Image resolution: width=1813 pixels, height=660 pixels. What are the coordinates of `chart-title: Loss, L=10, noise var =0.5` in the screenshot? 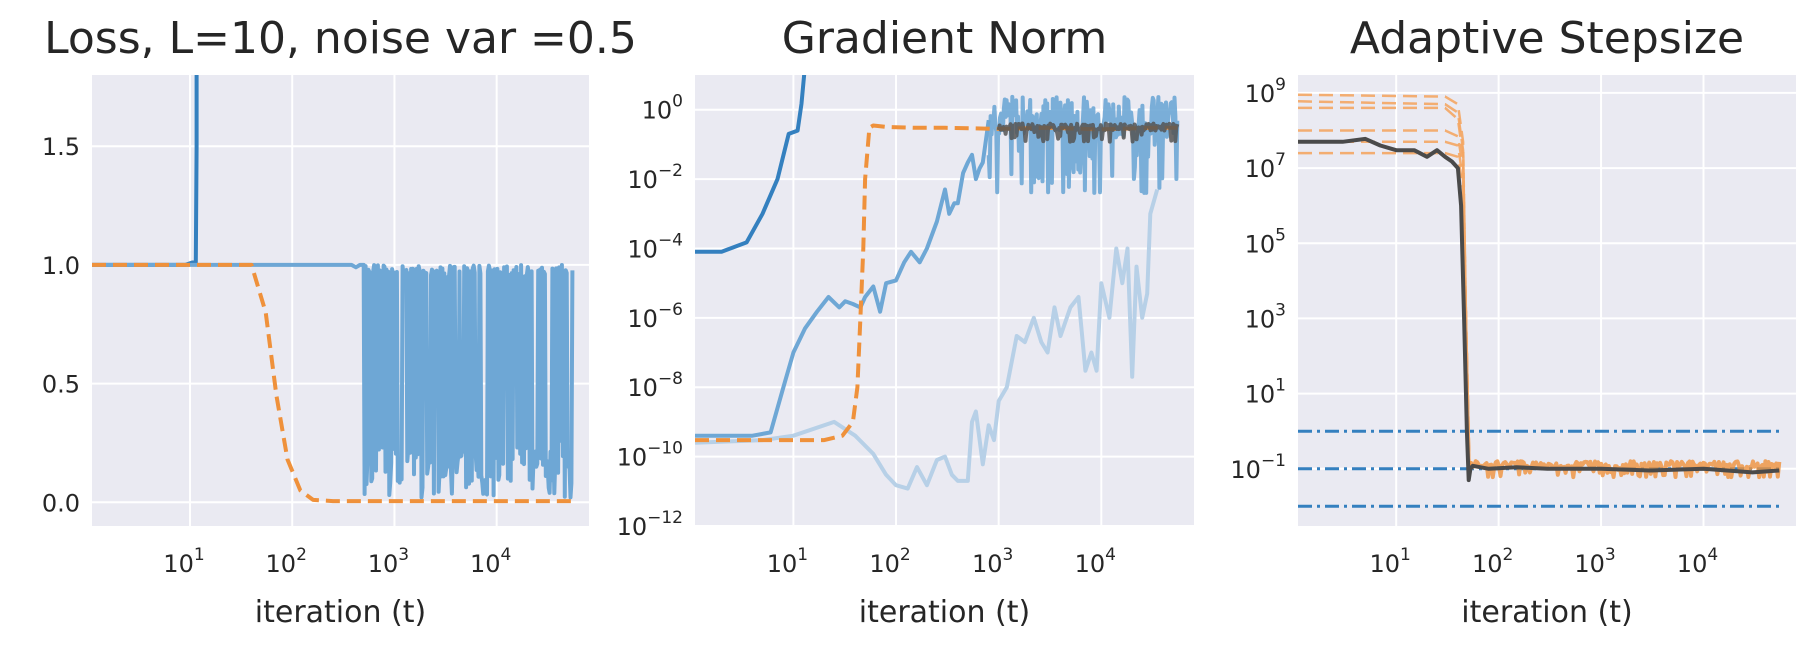 It's located at (340, 38).